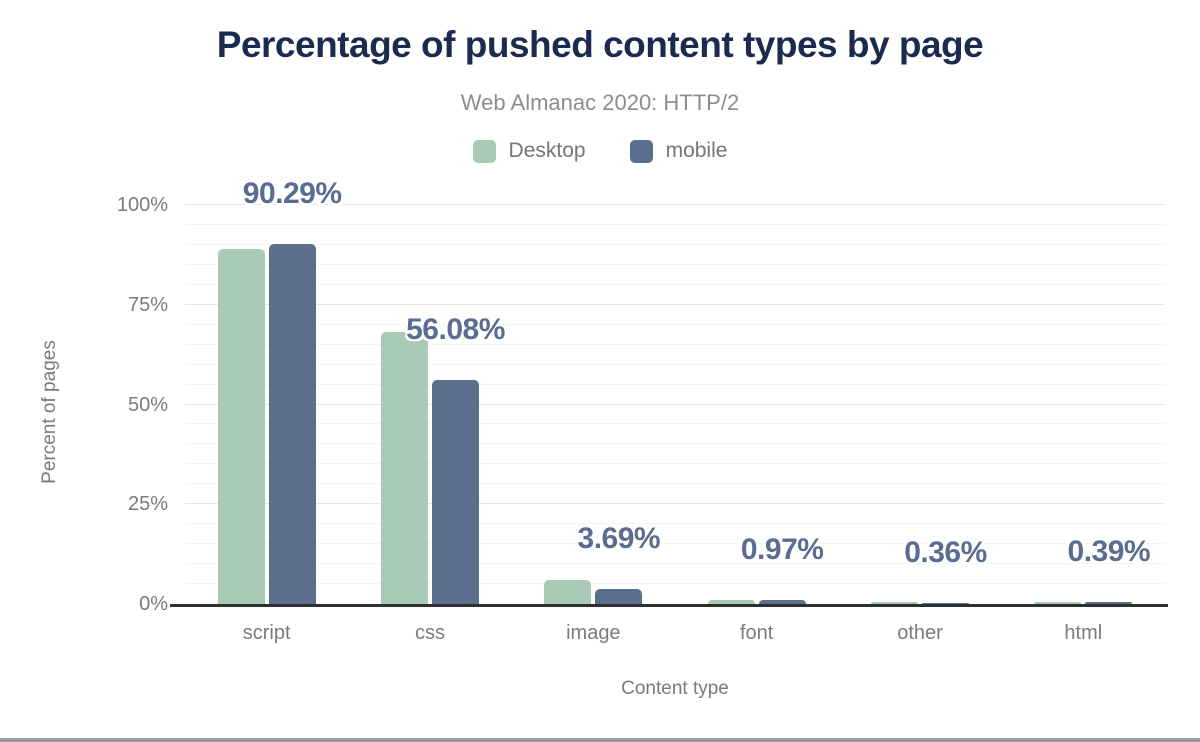  I want to click on chart-subtitle: Web Almanac 2020: HTTP/2, so click(600, 102).